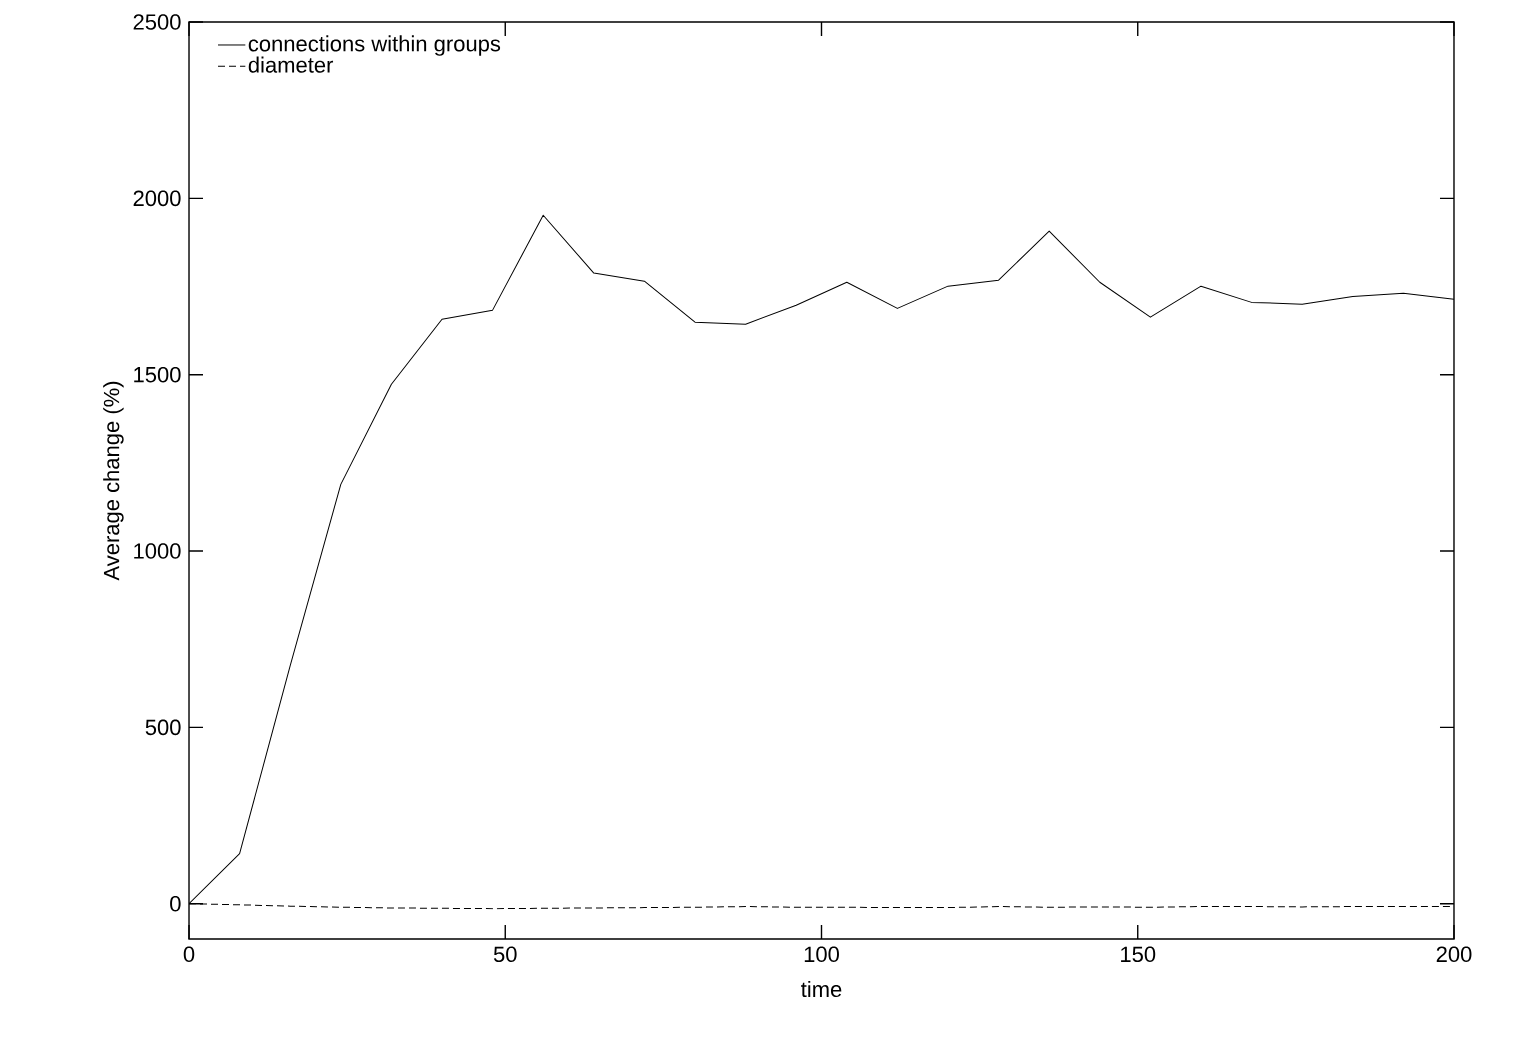 This screenshot has height=1041, width=1516. I want to click on y-tick-label: 1500, so click(157, 374).